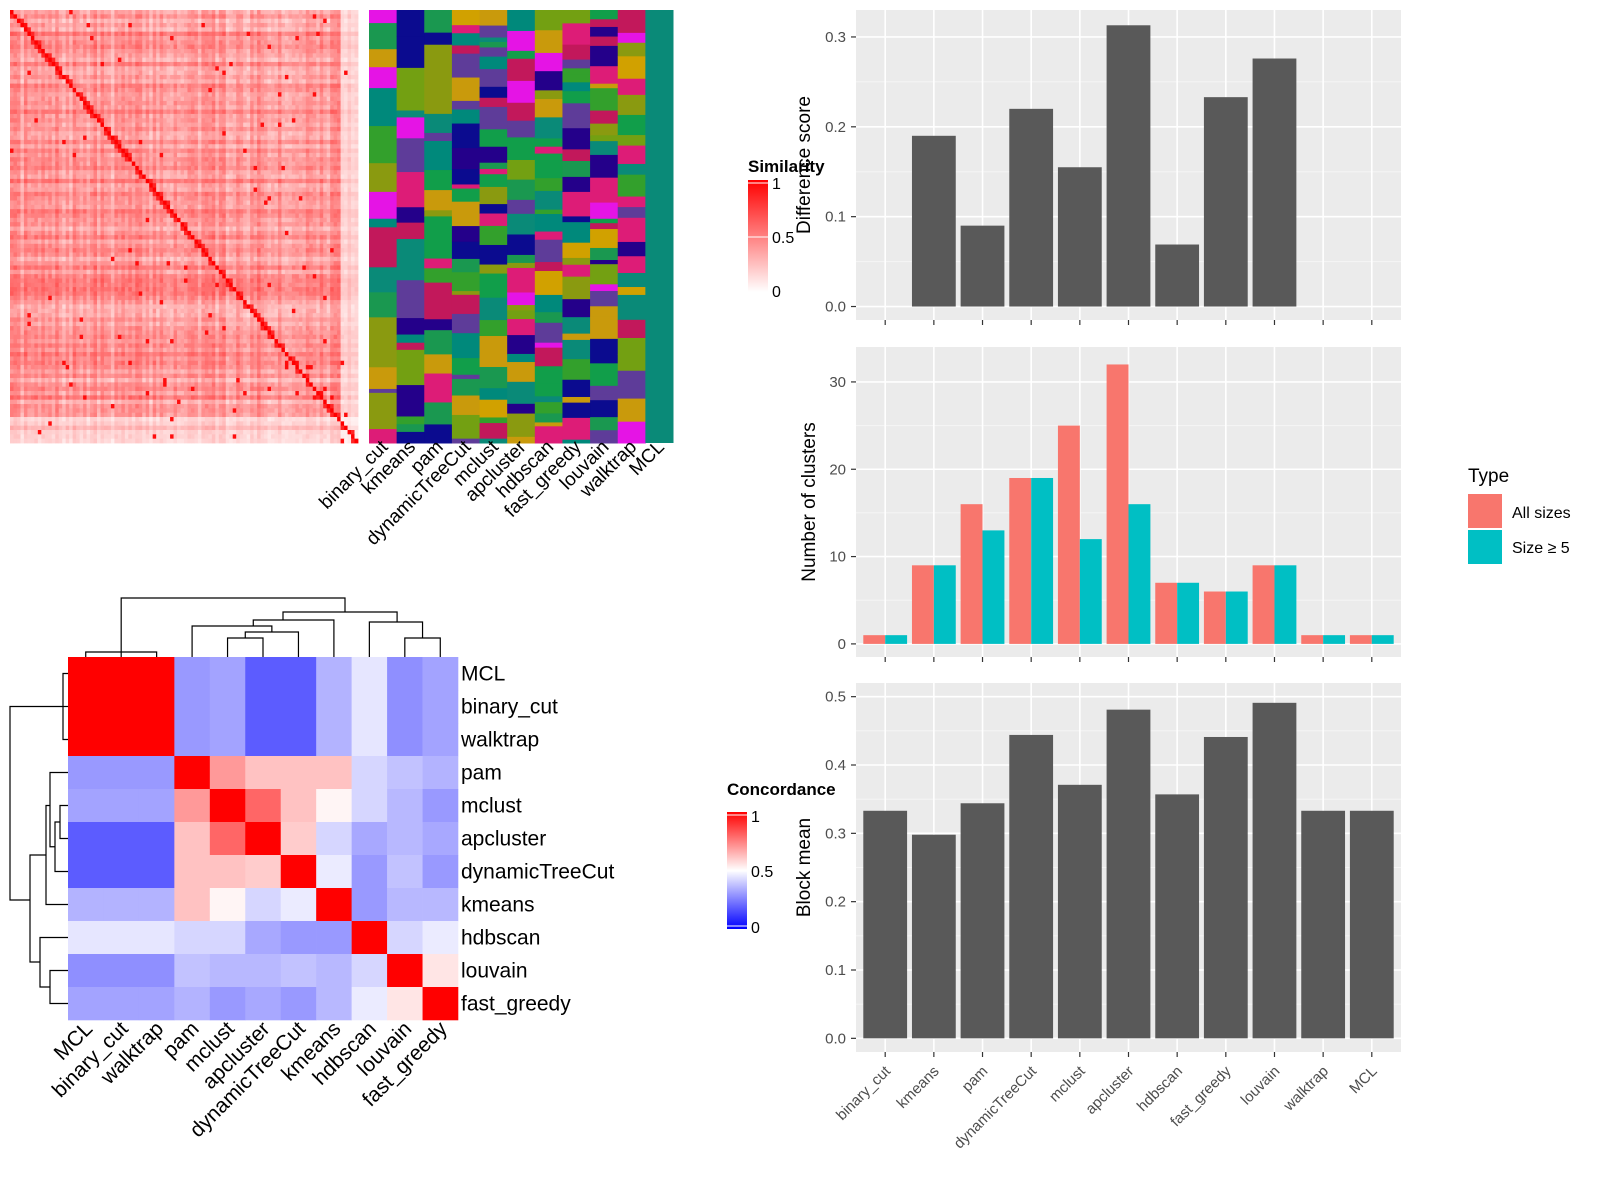  I want to click on row-label-binary_cut: binary_cut, so click(509, 707).